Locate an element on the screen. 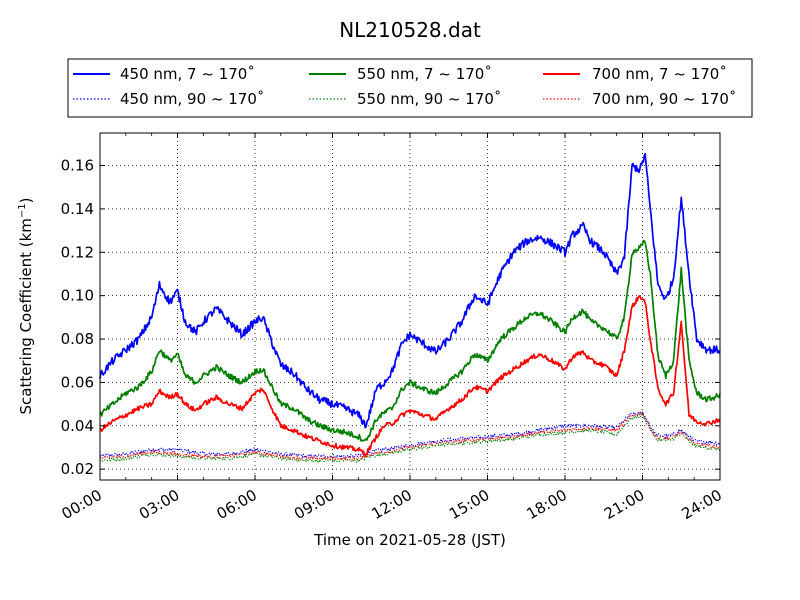  legend-frame is located at coordinates (410, 88).